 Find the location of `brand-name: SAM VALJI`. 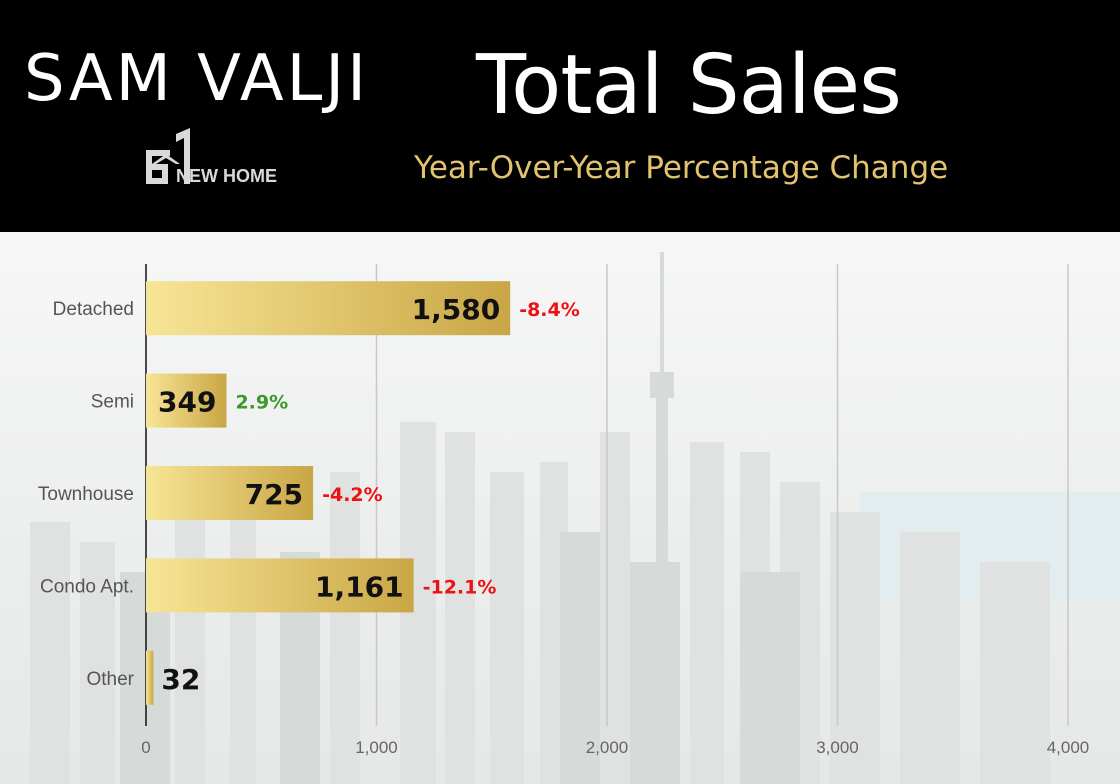

brand-name: SAM VALJI is located at coordinates (197, 79).